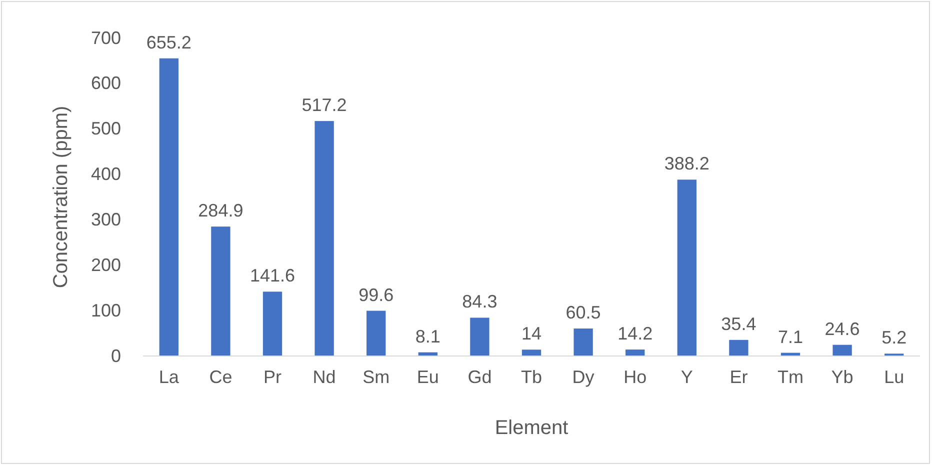 Image resolution: width=936 pixels, height=466 pixels. I want to click on x-tick-label: La, so click(169, 376).